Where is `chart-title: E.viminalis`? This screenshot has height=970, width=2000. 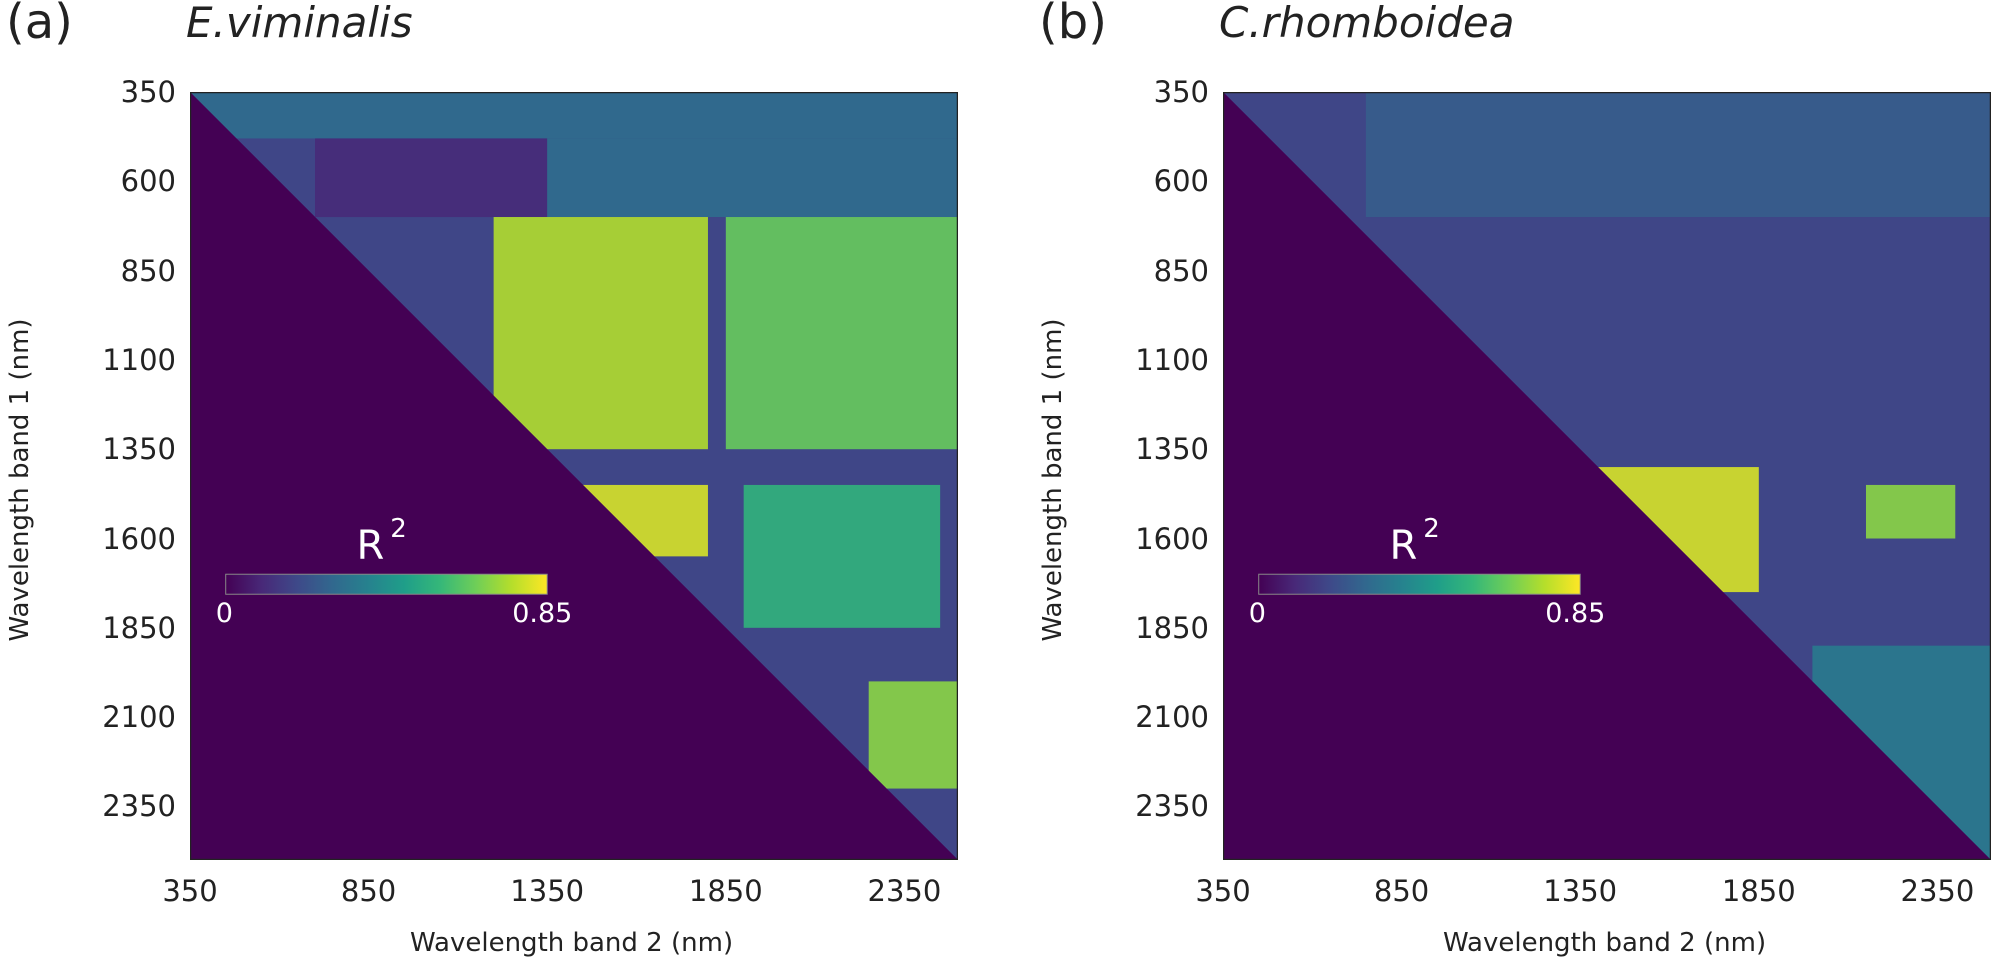
chart-title: E.viminalis is located at coordinates (299, 23).